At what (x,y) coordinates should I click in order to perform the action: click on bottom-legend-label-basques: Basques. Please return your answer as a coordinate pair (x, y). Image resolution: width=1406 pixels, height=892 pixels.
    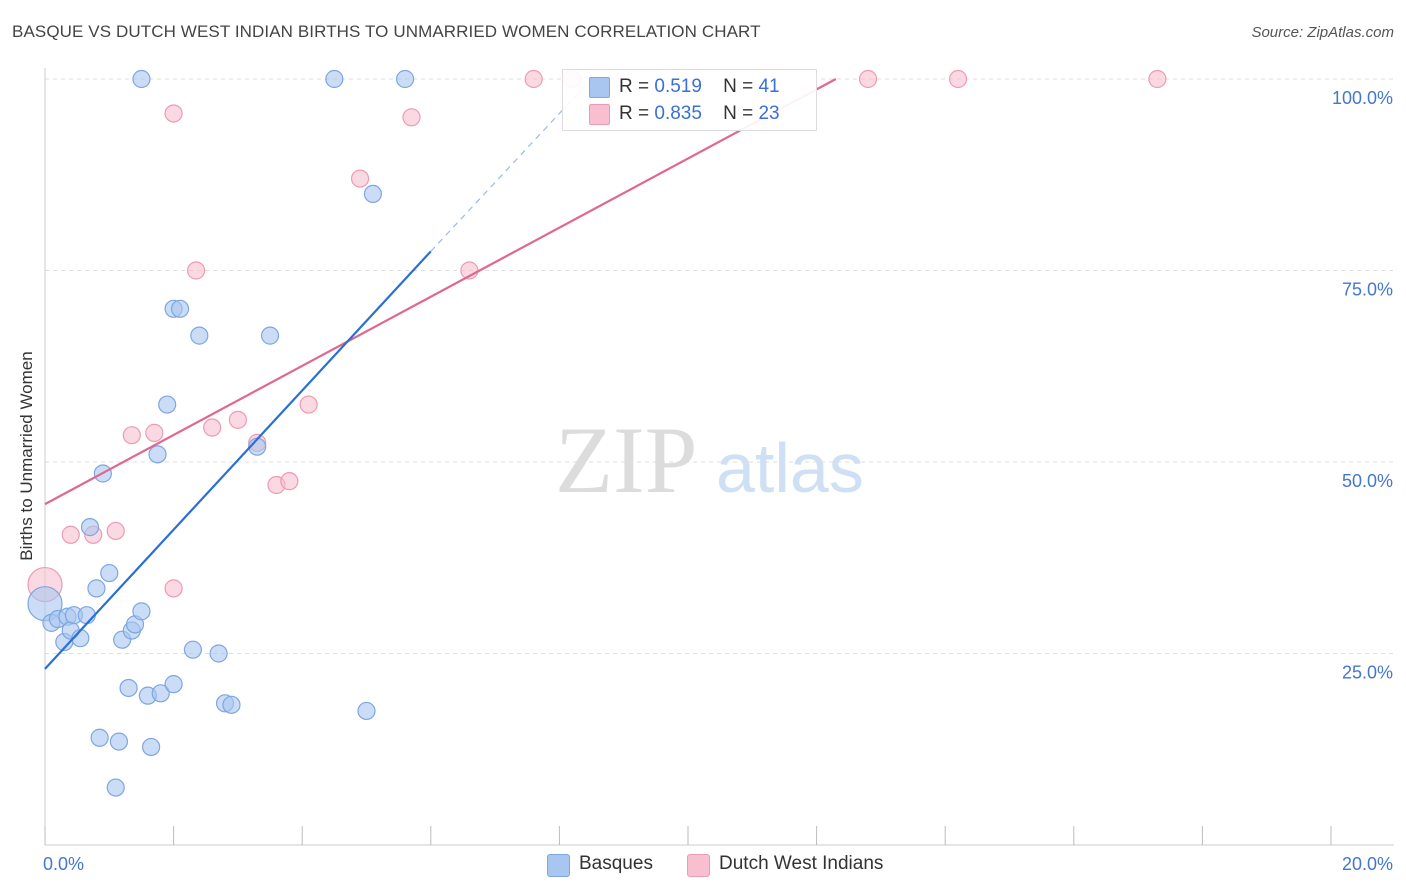
    Looking at the image, I should click on (616, 863).